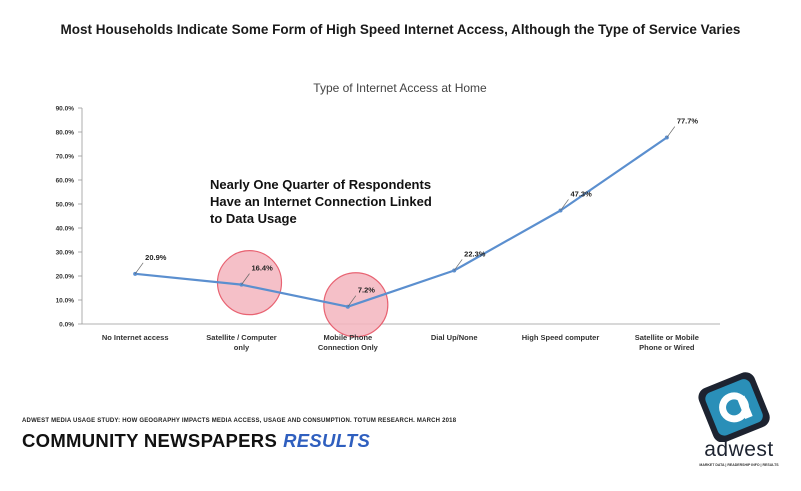 The width and height of the screenshot is (801, 491). Describe the element at coordinates (65, 229) in the screenshot. I see `y-tick-label: 40.0%` at that location.